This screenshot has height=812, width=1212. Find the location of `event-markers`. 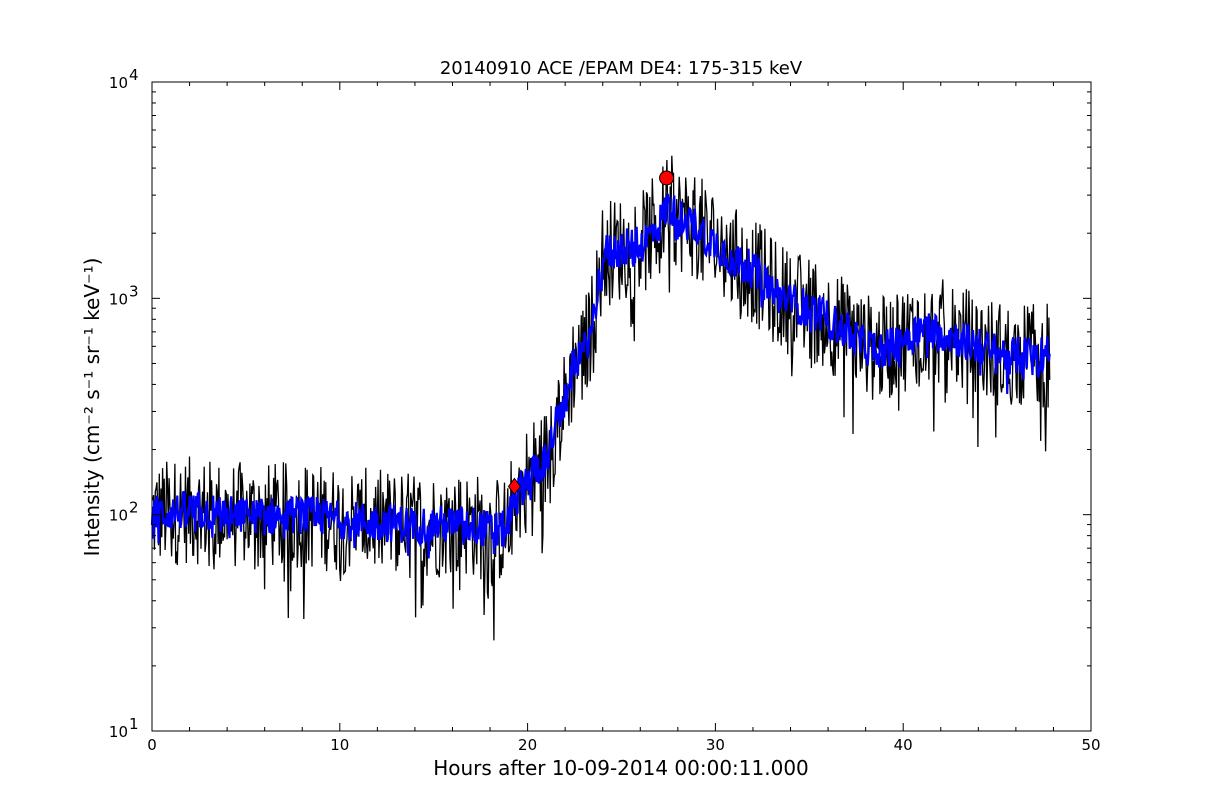

event-markers is located at coordinates (591, 333).